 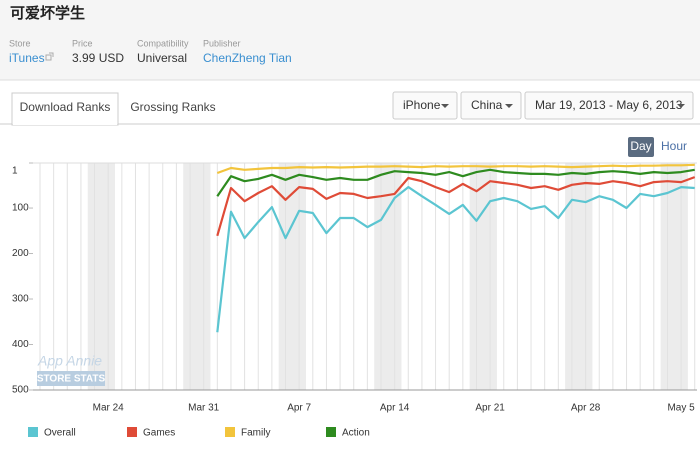 What do you see at coordinates (586, 408) in the screenshot?
I see `x-tick-label: Apr 28` at bounding box center [586, 408].